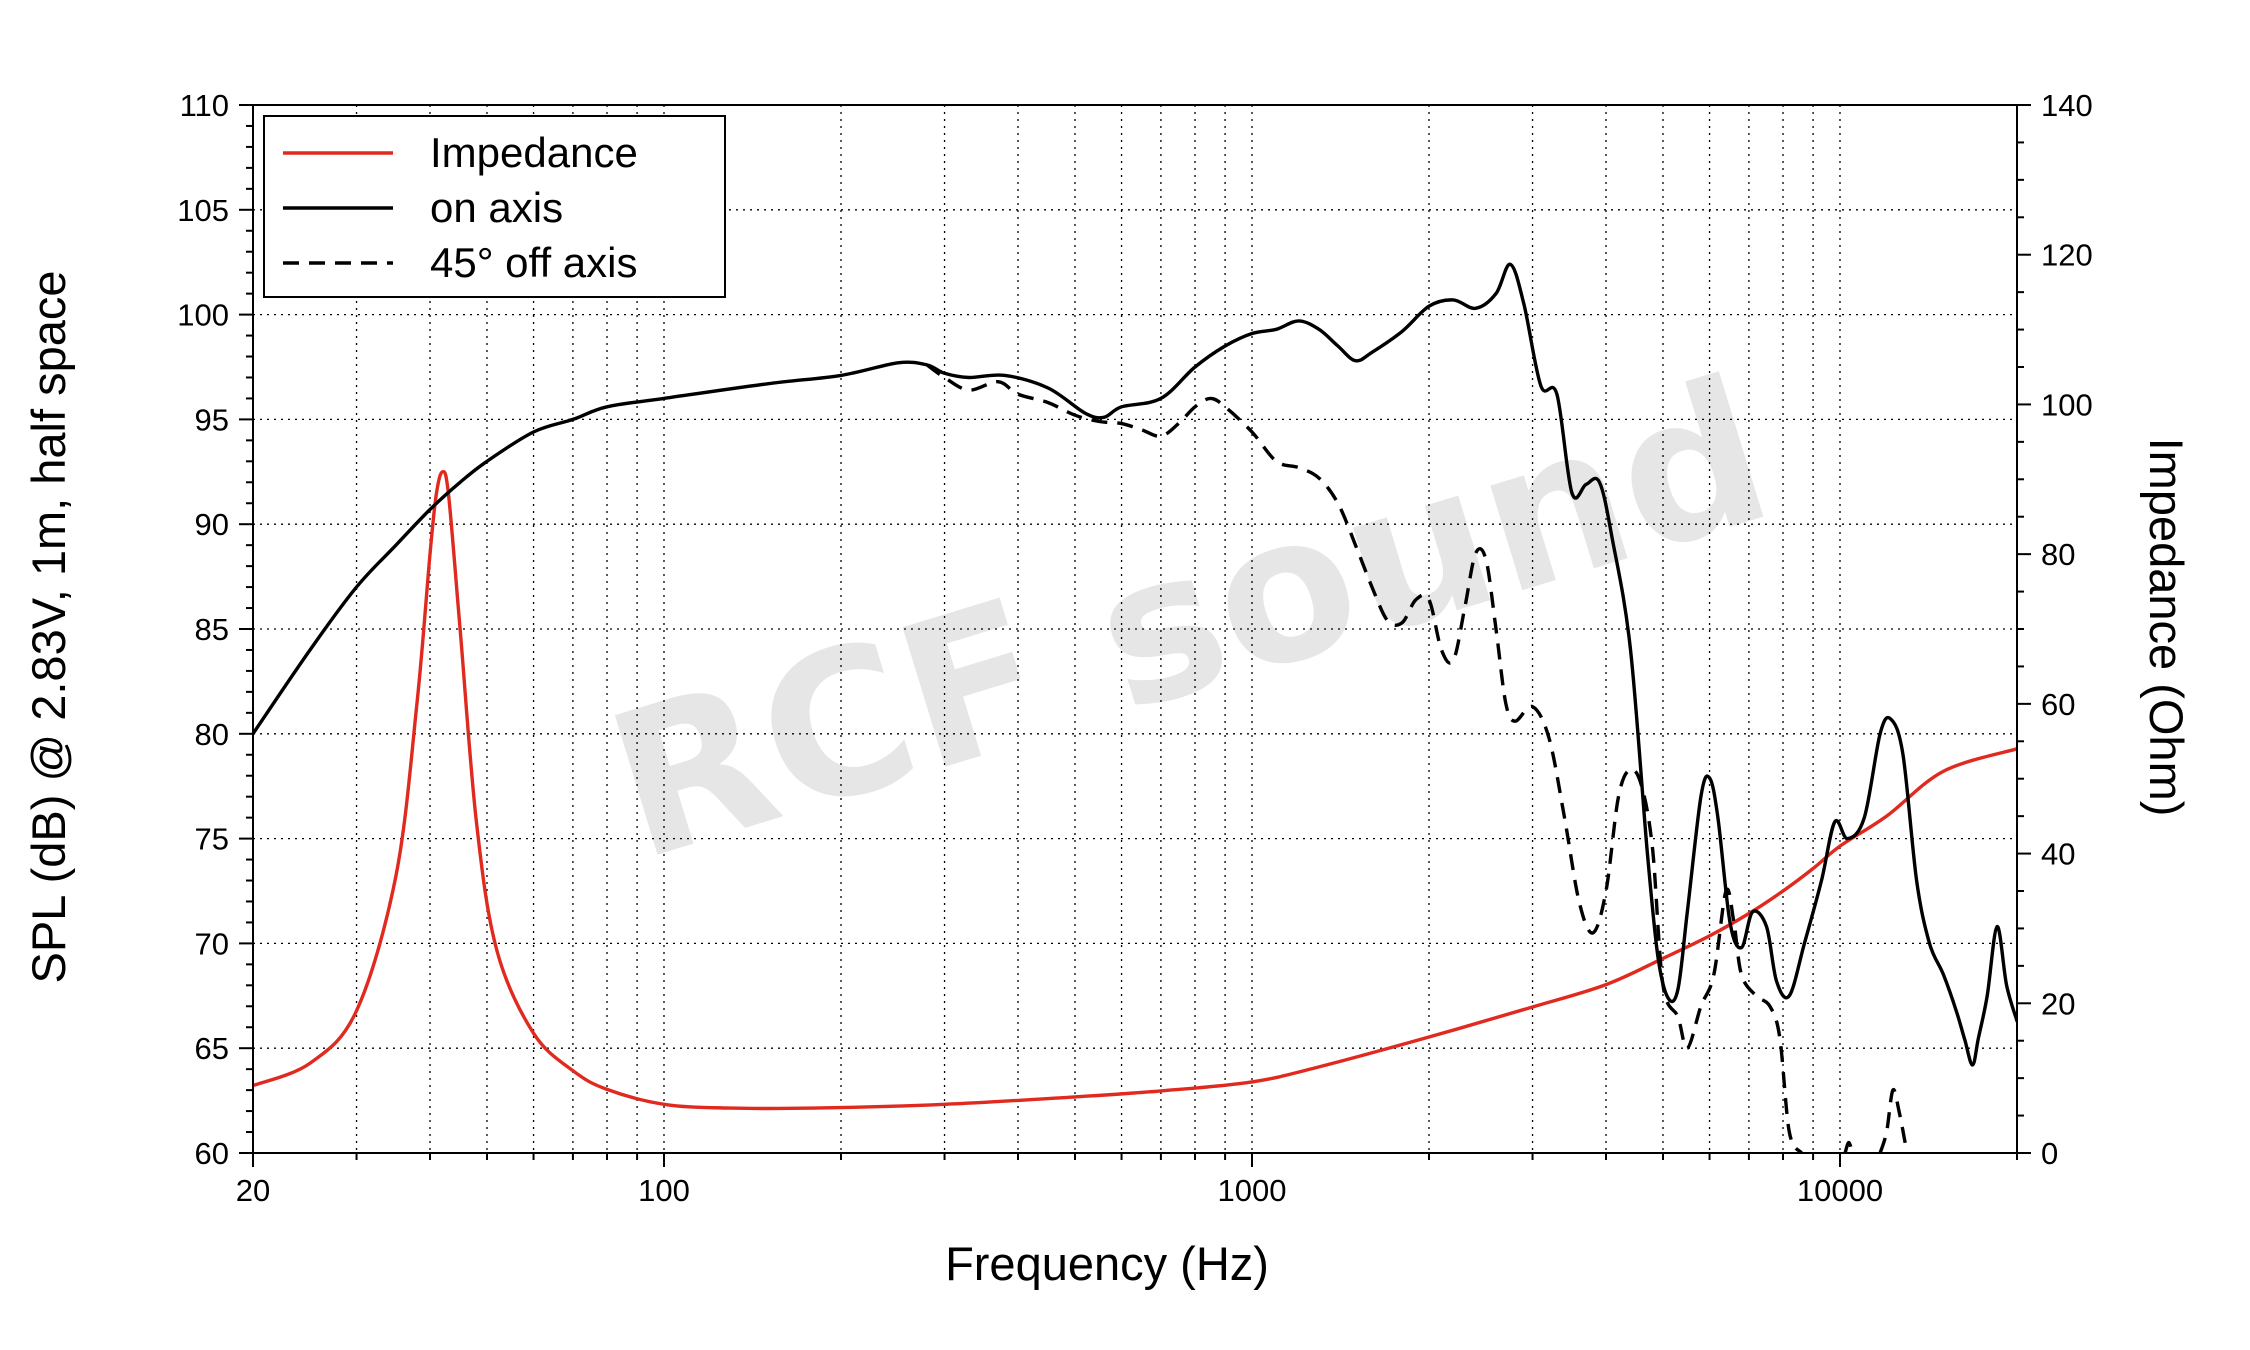 This screenshot has height=1350, width=2250. I want to click on y-tick-label: 105, so click(203, 210).